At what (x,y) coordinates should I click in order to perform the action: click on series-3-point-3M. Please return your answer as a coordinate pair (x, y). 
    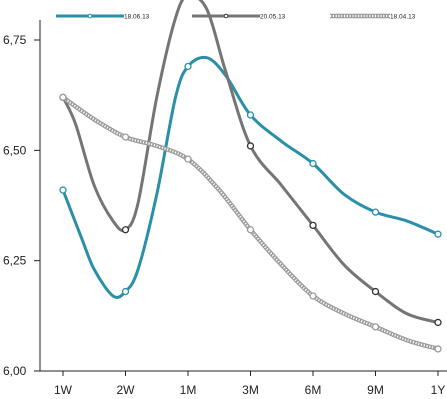
    Looking at the image, I should click on (250, 230).